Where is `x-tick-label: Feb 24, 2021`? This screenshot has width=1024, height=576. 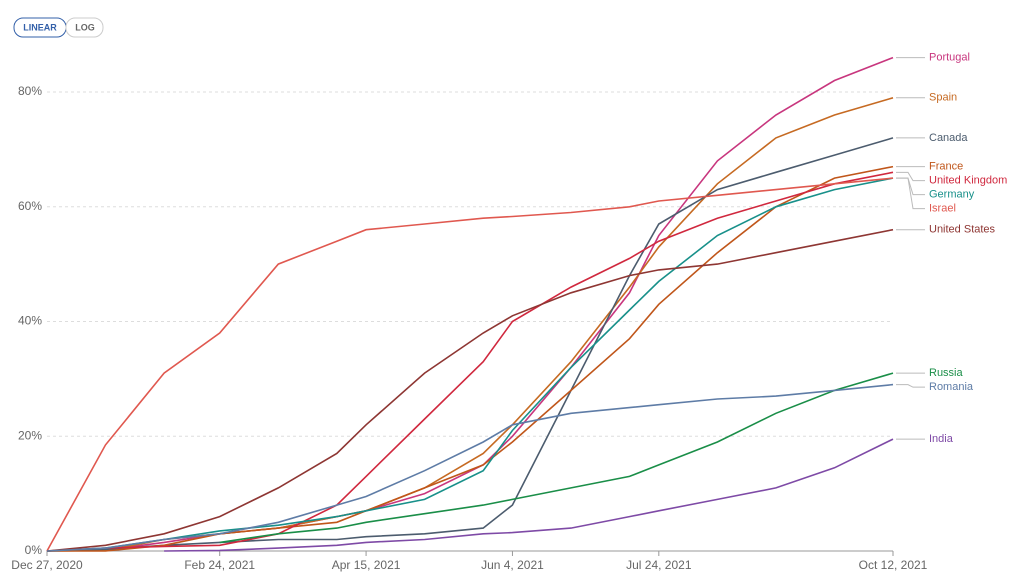
x-tick-label: Feb 24, 2021 is located at coordinates (219, 565).